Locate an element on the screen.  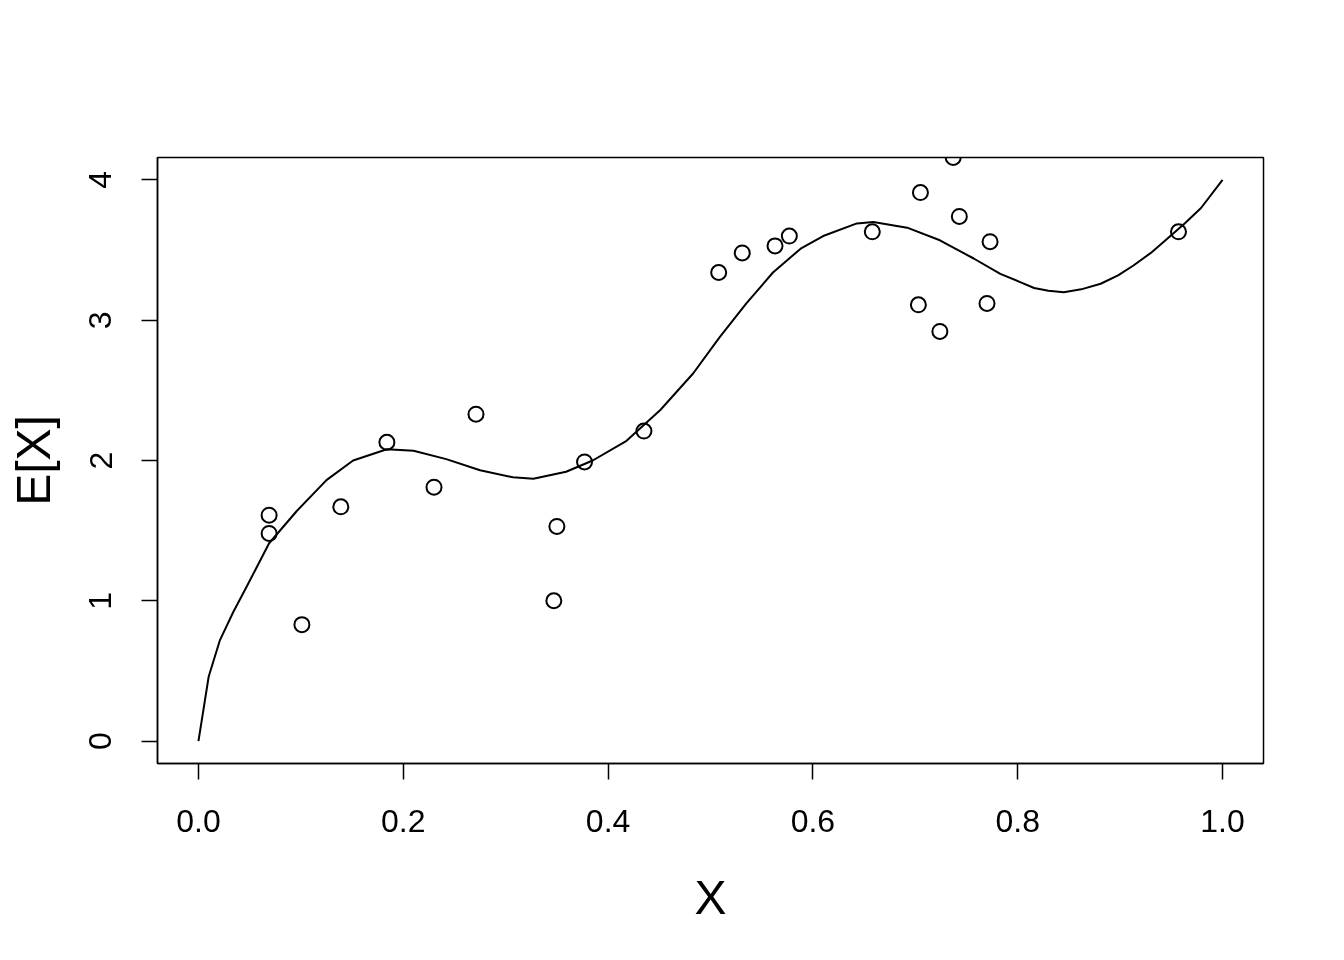
x-tick-label: 0.6 is located at coordinates (813, 820).